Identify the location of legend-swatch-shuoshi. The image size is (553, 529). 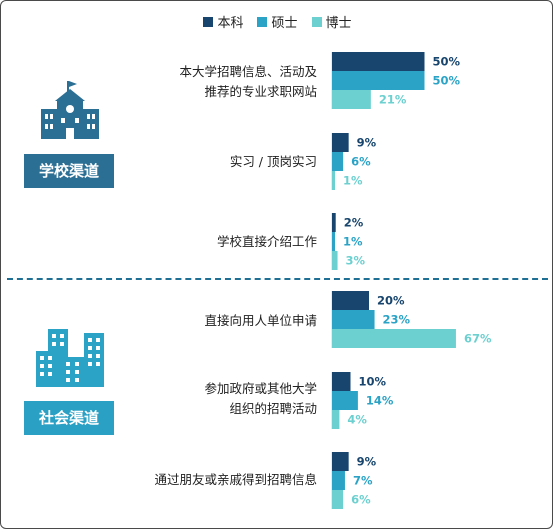
(262, 21).